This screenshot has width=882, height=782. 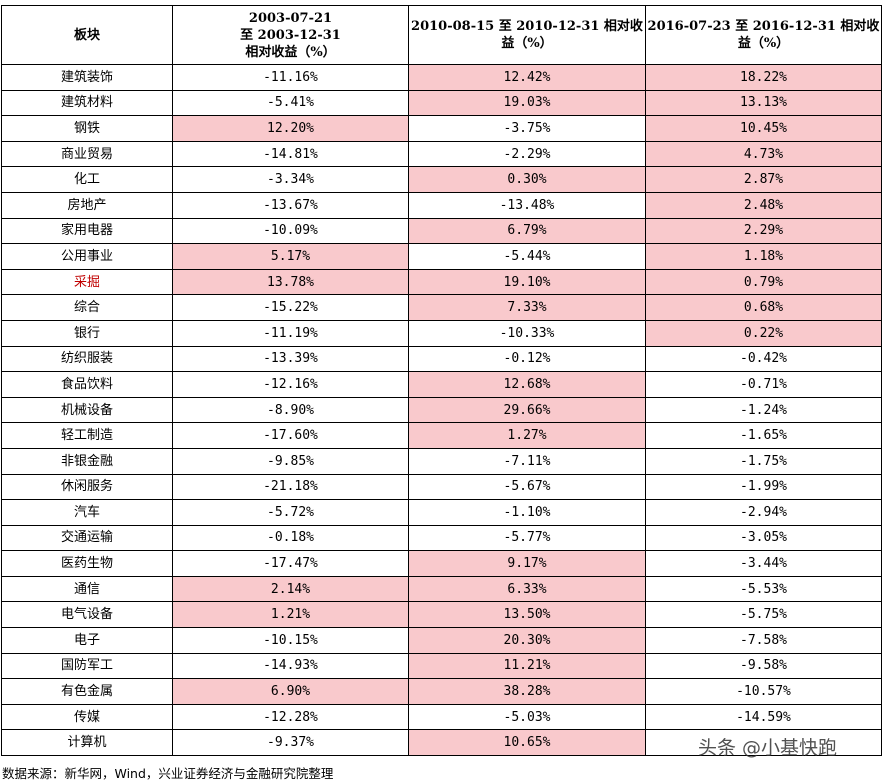 What do you see at coordinates (290, 538) in the screenshot?
I see `return-cell: -0.18%` at bounding box center [290, 538].